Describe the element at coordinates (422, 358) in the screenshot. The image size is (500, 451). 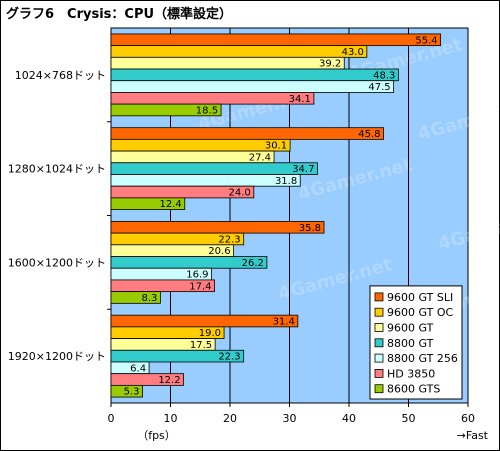
I see `legend-entry: 8800 GT 256` at that location.